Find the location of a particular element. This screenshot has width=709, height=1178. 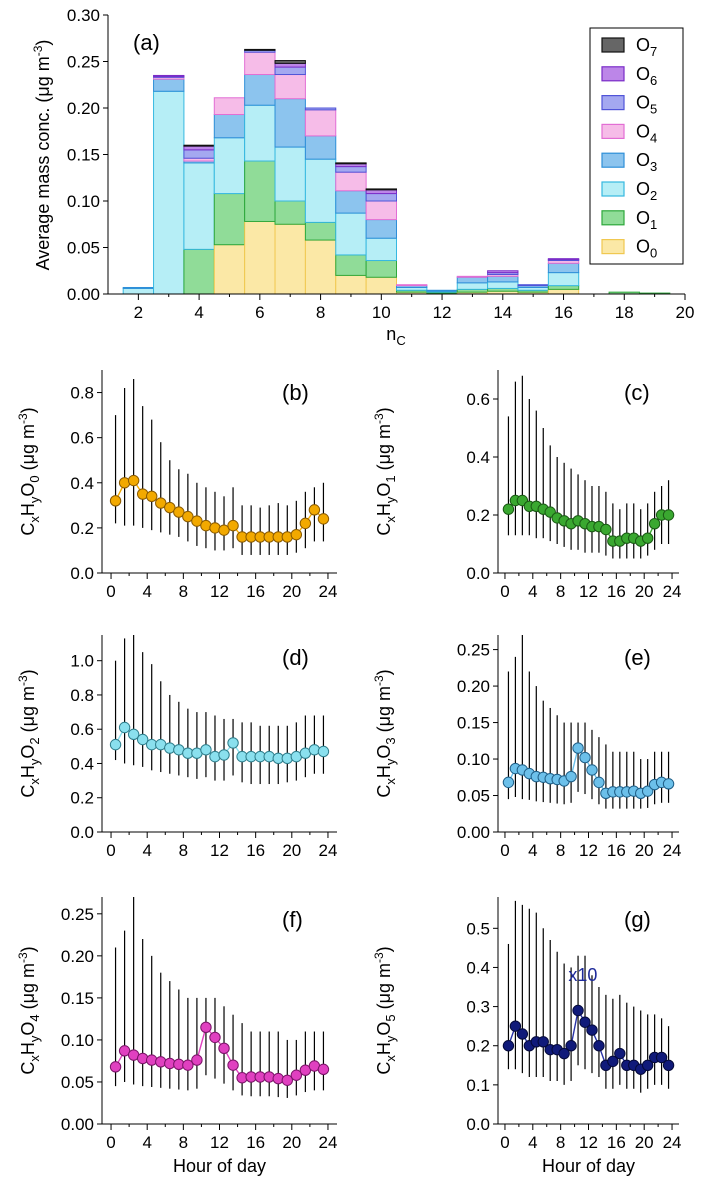

panel-label: (e) is located at coordinates (637, 657).